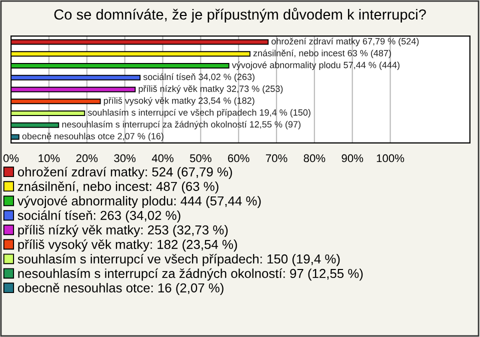  What do you see at coordinates (201, 158) in the screenshot?
I see `x-tick-label: 50%` at bounding box center [201, 158].